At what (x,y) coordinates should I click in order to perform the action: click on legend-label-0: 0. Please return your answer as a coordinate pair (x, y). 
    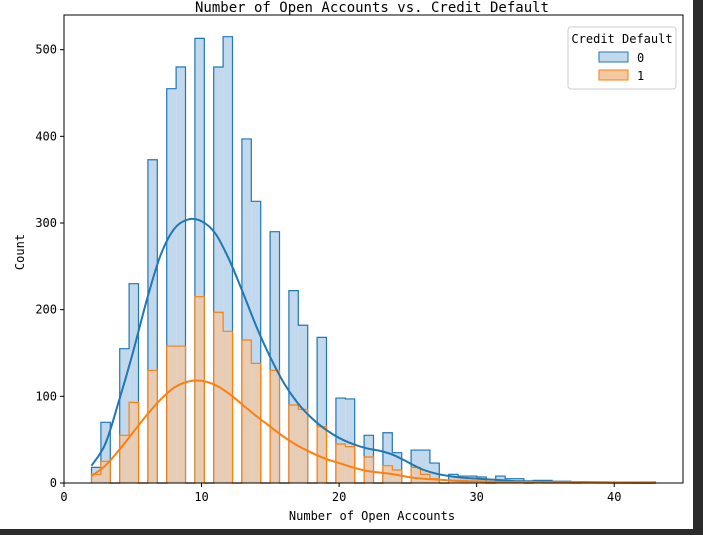
    Looking at the image, I should click on (640, 58).